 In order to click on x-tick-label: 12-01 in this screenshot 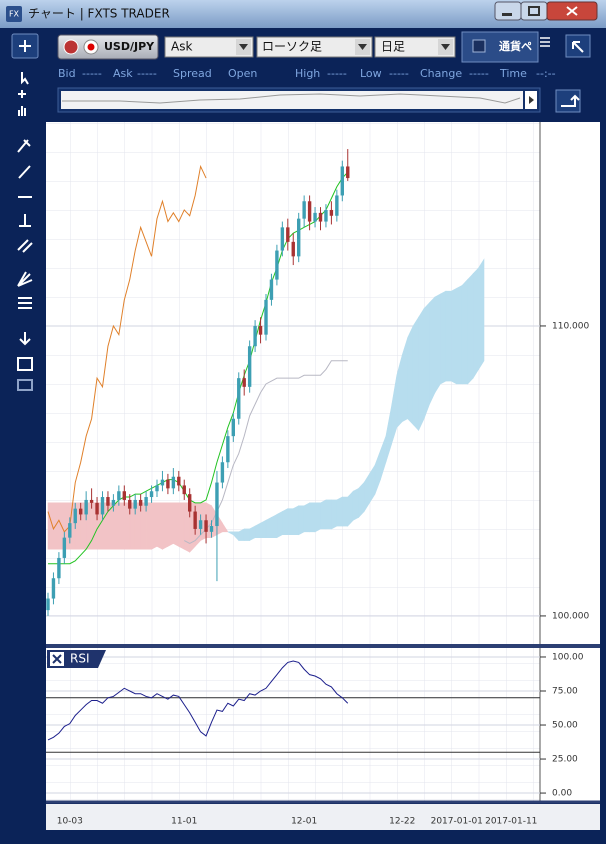, I will do `click(304, 822)`.